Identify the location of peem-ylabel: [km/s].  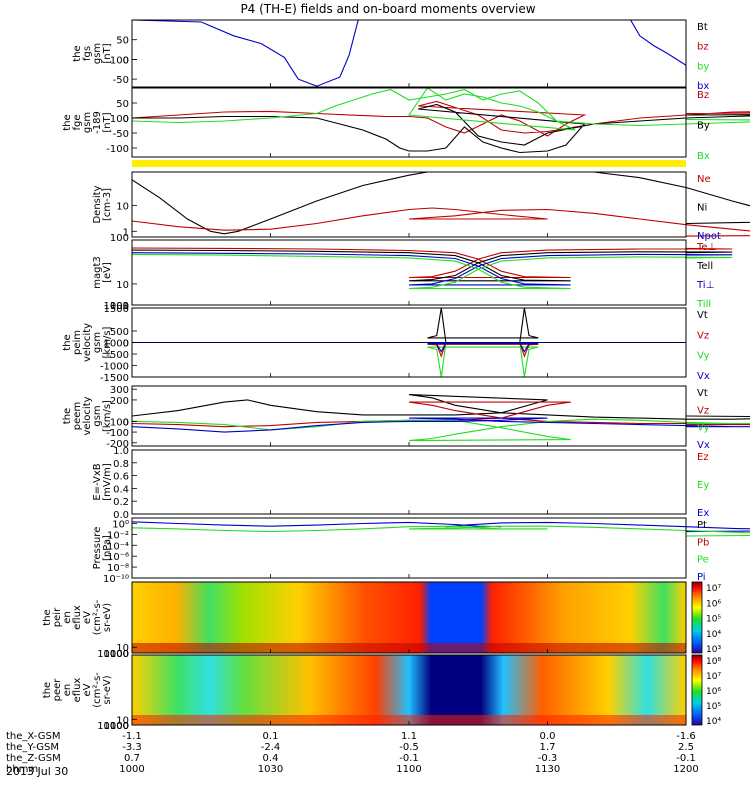
(107, 416).